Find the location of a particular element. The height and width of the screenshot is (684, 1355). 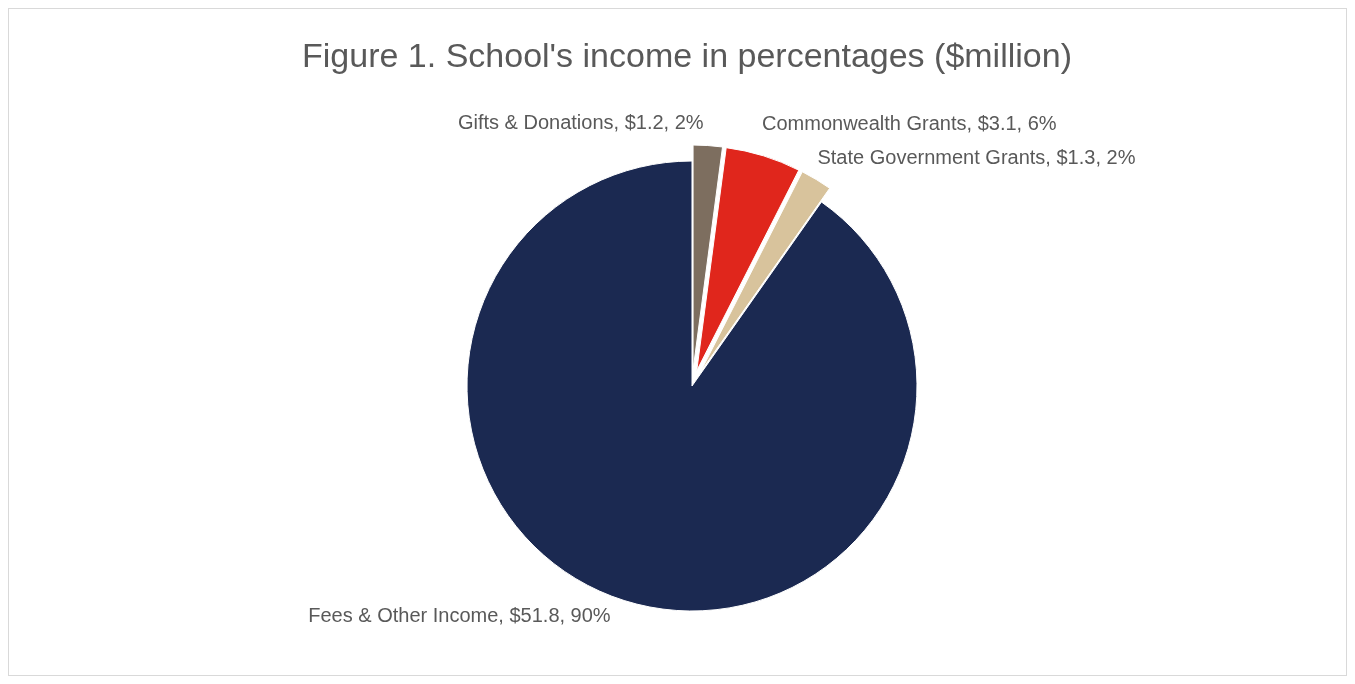

data-label: , $51.8, 90% is located at coordinates (554, 615).